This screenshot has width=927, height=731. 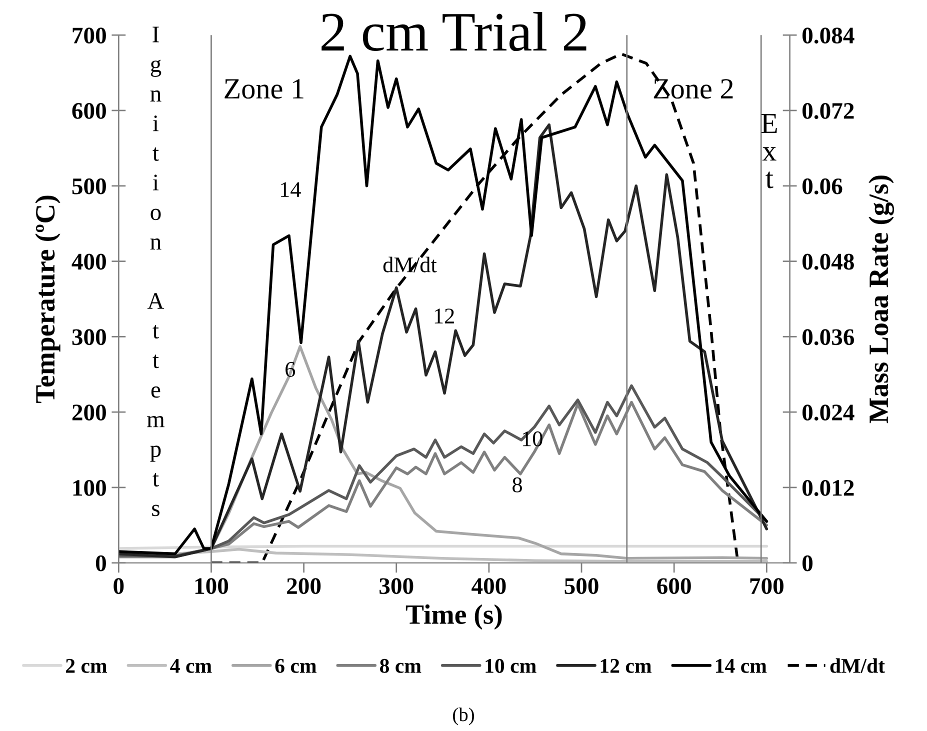 I want to click on annotation: Zone 1, so click(x=264, y=89).